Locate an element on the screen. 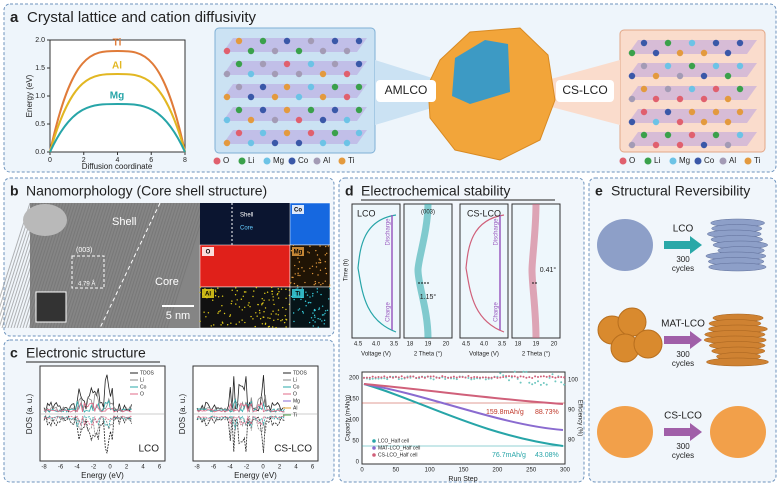  y-tick-label: 0 is located at coordinates (358, 463).